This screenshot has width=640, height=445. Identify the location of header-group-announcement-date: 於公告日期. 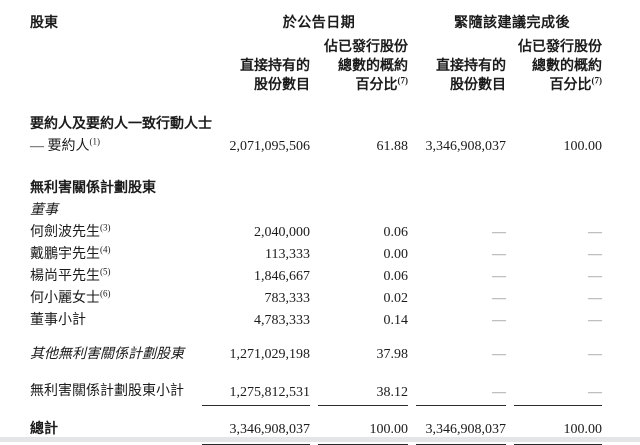
(319, 23).